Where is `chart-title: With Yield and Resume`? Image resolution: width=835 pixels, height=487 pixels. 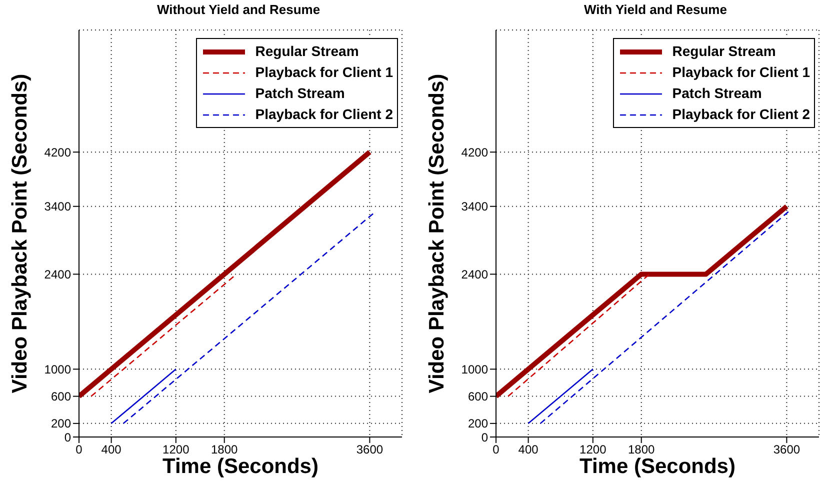 chart-title: With Yield and Resume is located at coordinates (655, 9).